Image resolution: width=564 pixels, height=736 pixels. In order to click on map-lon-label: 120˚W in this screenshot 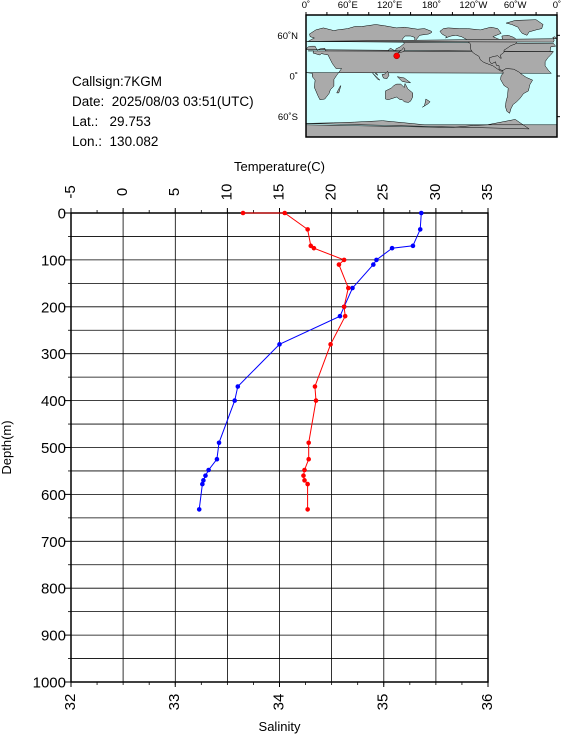, I will do `click(473, 5)`.